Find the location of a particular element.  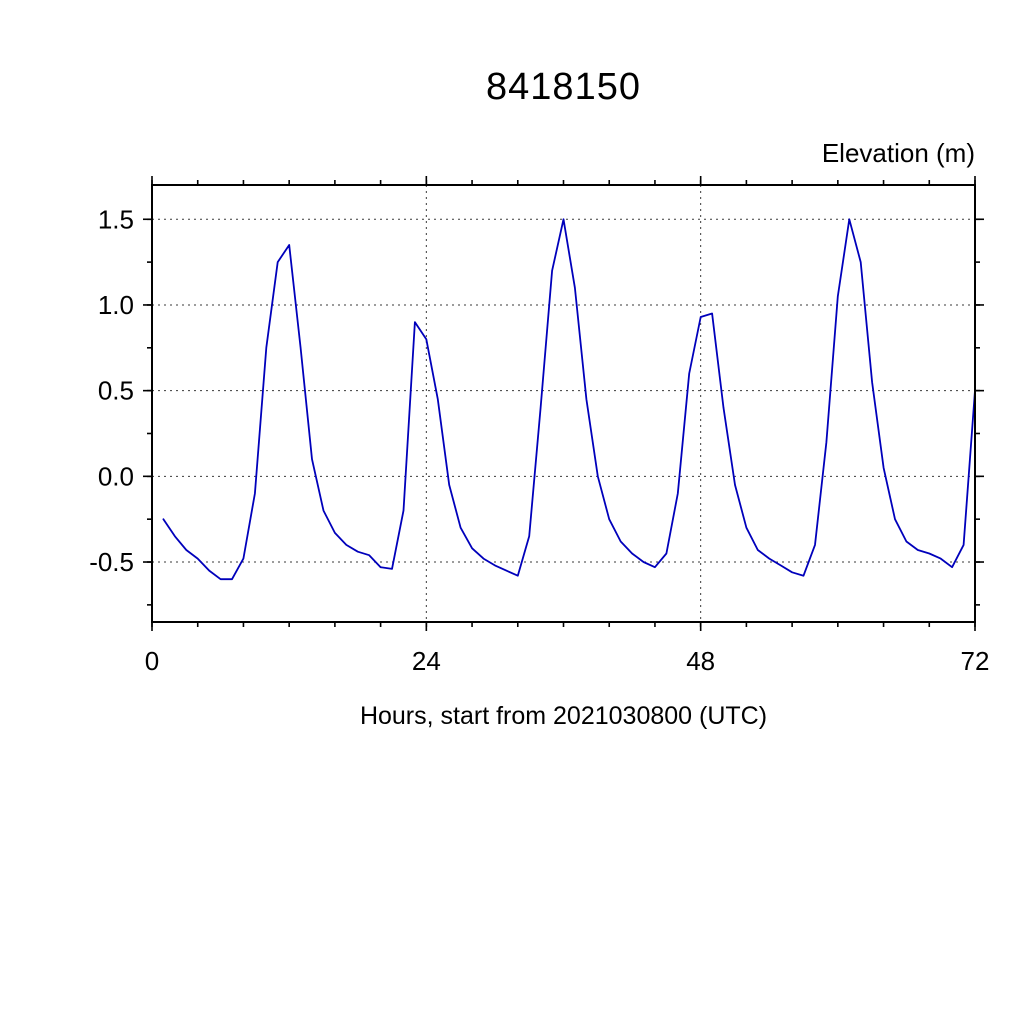

y-tick-label: 1.5 is located at coordinates (116, 219).